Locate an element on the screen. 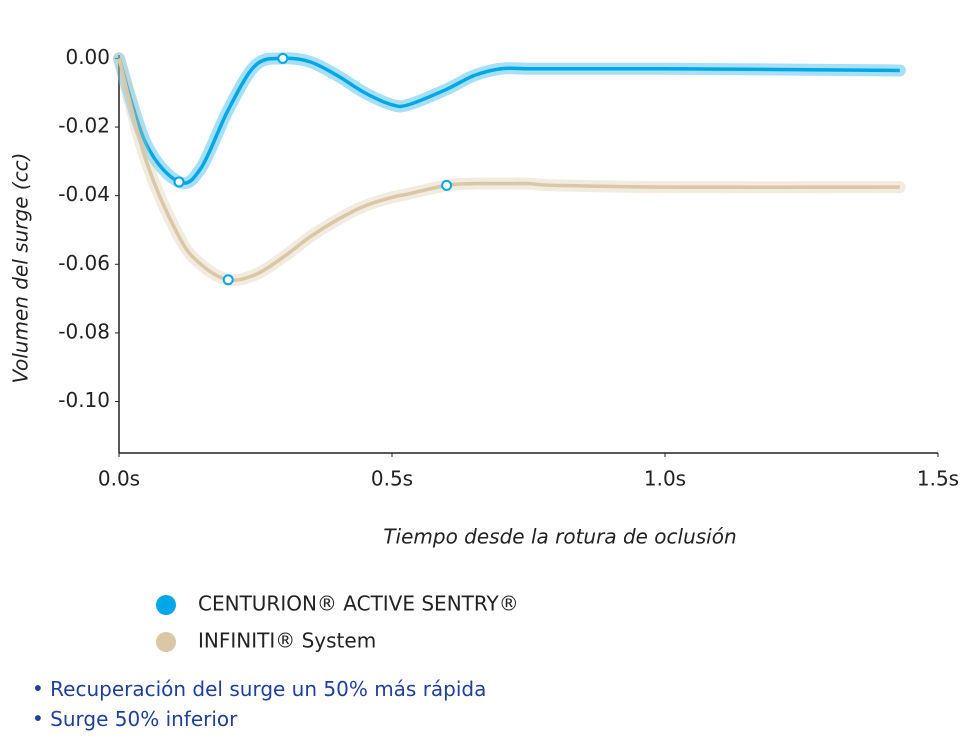 This screenshot has height=752, width=964. x-tick-label: 1.0s is located at coordinates (665, 479).